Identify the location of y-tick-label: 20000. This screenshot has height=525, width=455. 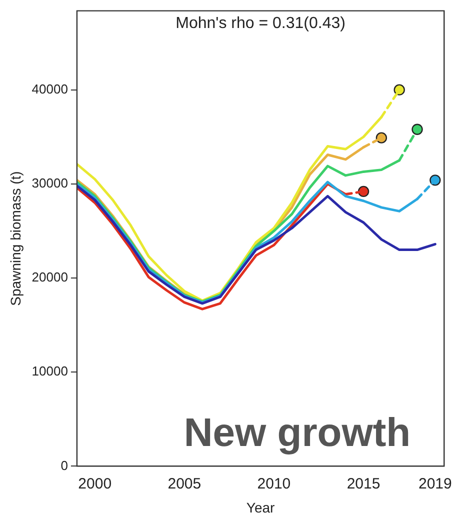
(50, 277).